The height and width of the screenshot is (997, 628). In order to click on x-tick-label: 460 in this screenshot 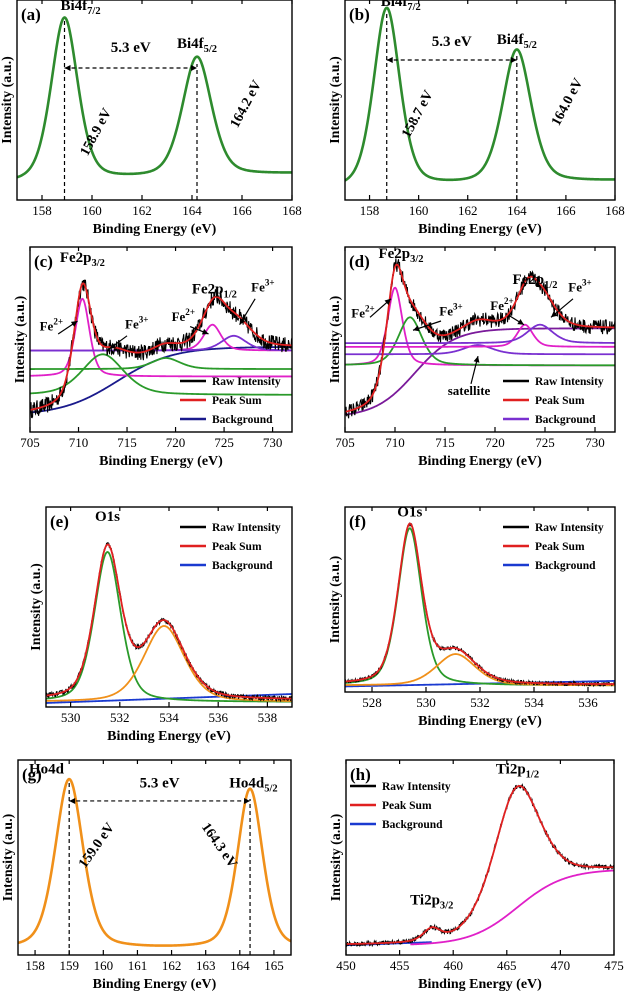, I will do `click(453, 965)`.